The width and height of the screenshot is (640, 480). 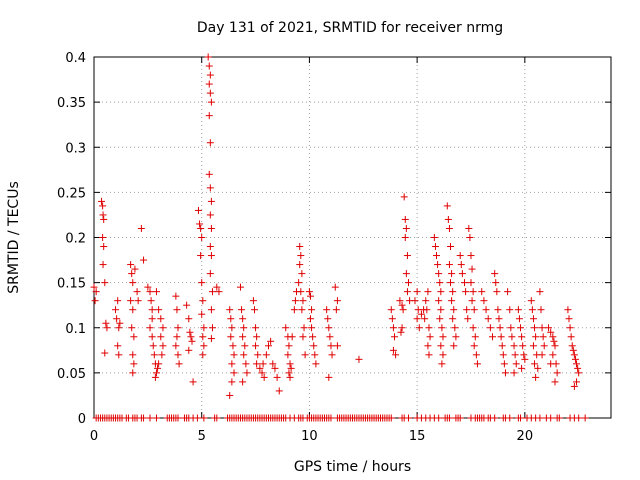 I want to click on y-axis-title: SRMTID / TECUs, so click(x=14, y=237).